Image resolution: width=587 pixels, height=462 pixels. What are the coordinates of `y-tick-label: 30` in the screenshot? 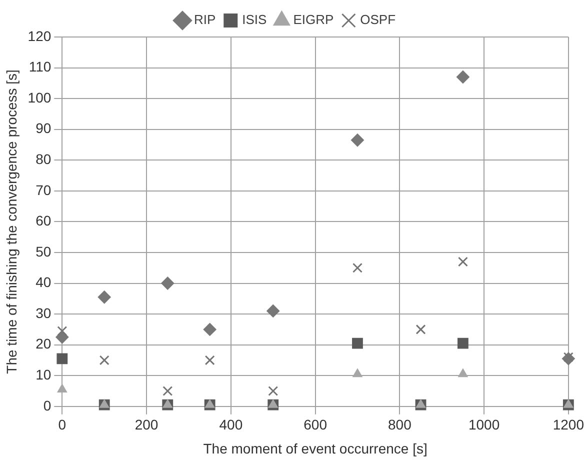 It's located at (44, 312).